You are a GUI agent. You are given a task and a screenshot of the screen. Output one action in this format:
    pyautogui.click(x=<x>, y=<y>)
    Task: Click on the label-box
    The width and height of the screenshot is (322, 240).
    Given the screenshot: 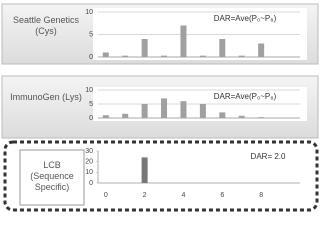 What is the action you would take?
    pyautogui.click(x=52, y=177)
    